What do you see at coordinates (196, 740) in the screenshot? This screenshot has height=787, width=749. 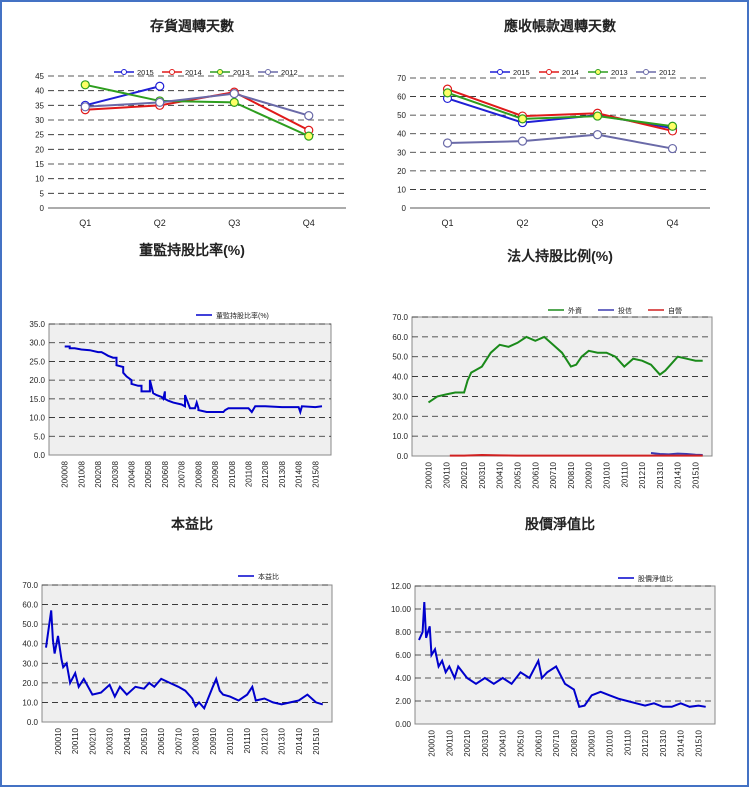 I see `pe-xtick-label: 200810` at bounding box center [196, 740].